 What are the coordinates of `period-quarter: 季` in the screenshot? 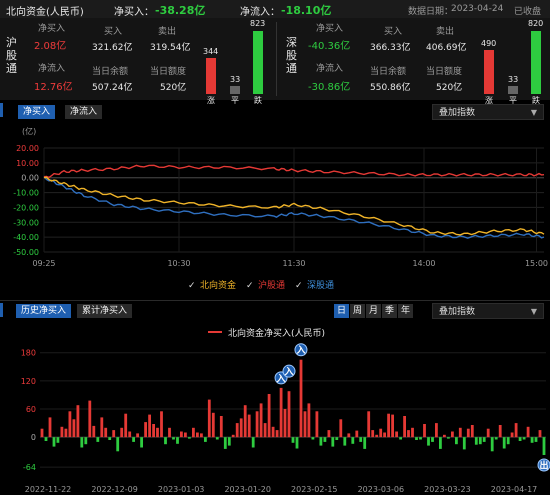 It's located at (389, 311).